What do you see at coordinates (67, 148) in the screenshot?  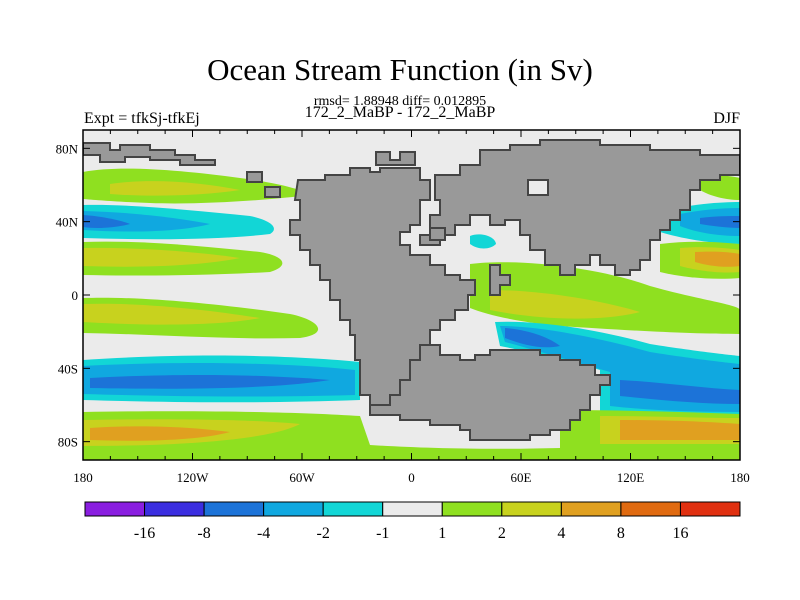 I see `lat-tick-label: 80N` at bounding box center [67, 148].